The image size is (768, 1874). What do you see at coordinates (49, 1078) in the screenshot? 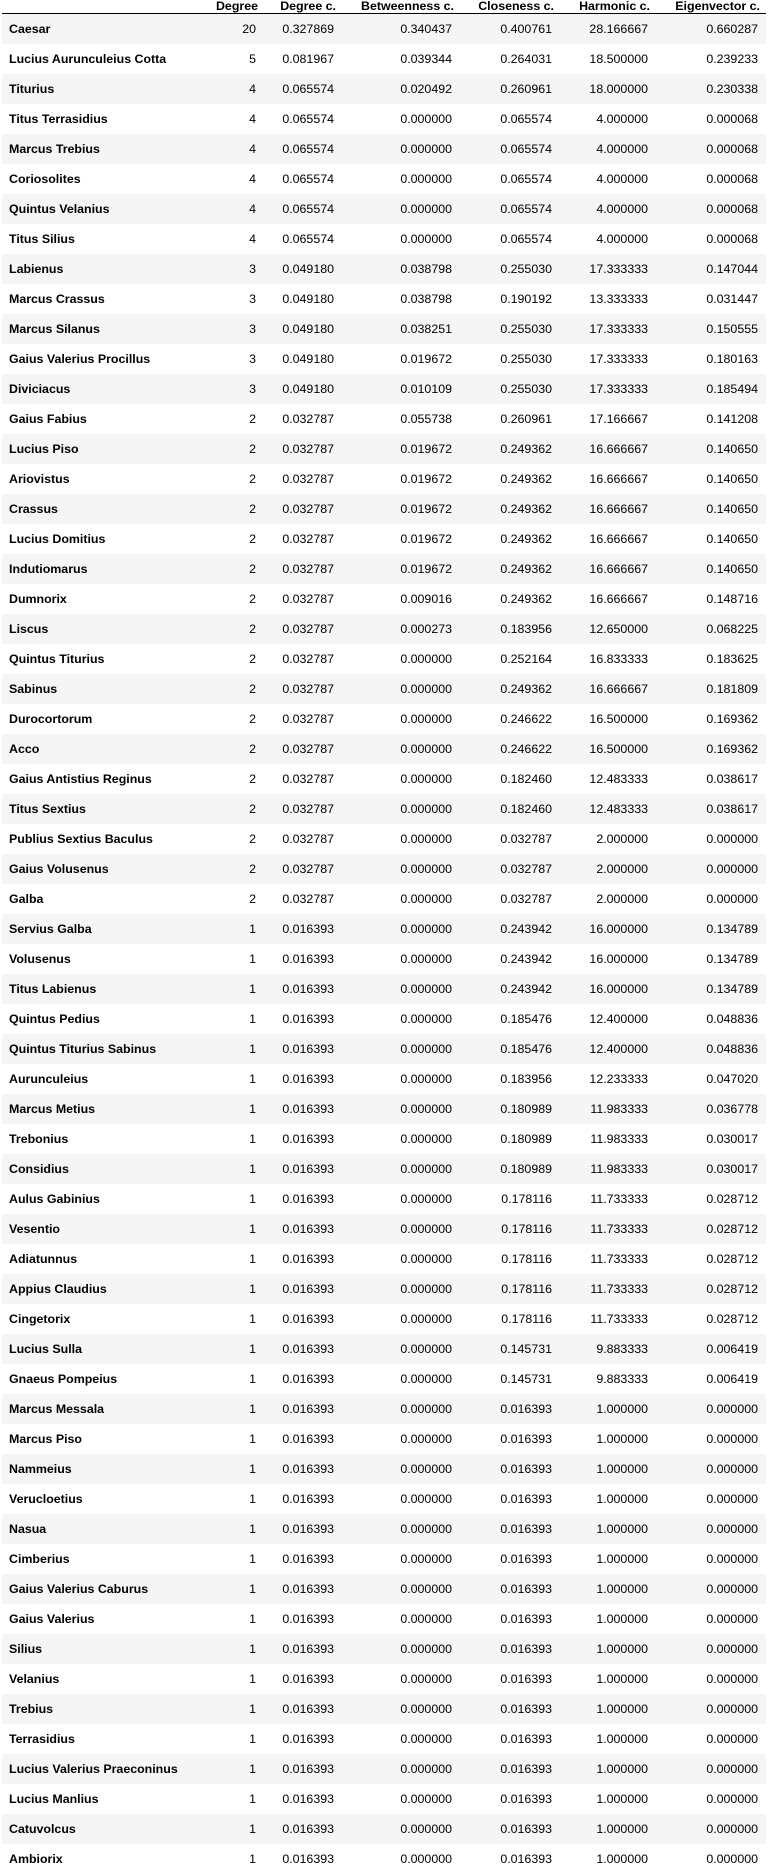
I see `row-name-cell: Aurunculeius` at bounding box center [49, 1078].